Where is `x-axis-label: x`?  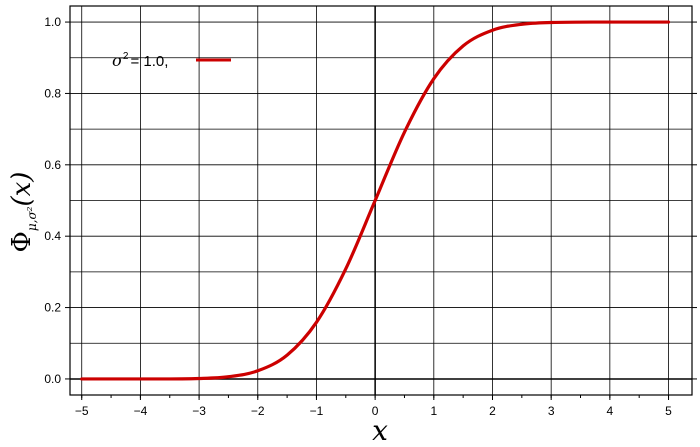
x-axis-label: x is located at coordinates (380, 430).